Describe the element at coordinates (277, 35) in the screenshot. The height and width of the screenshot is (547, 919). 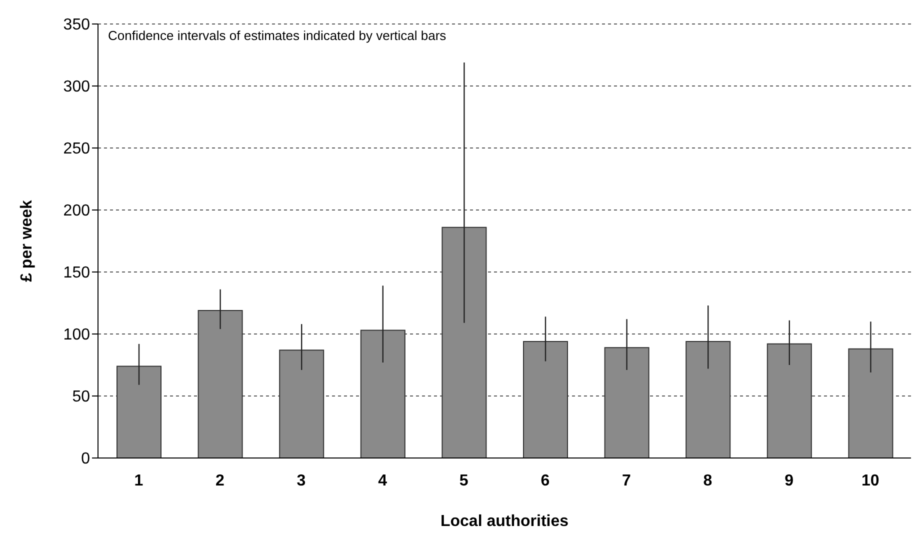
I see `annotation: Confidence intervals of estimates indicated by vertical bars` at that location.